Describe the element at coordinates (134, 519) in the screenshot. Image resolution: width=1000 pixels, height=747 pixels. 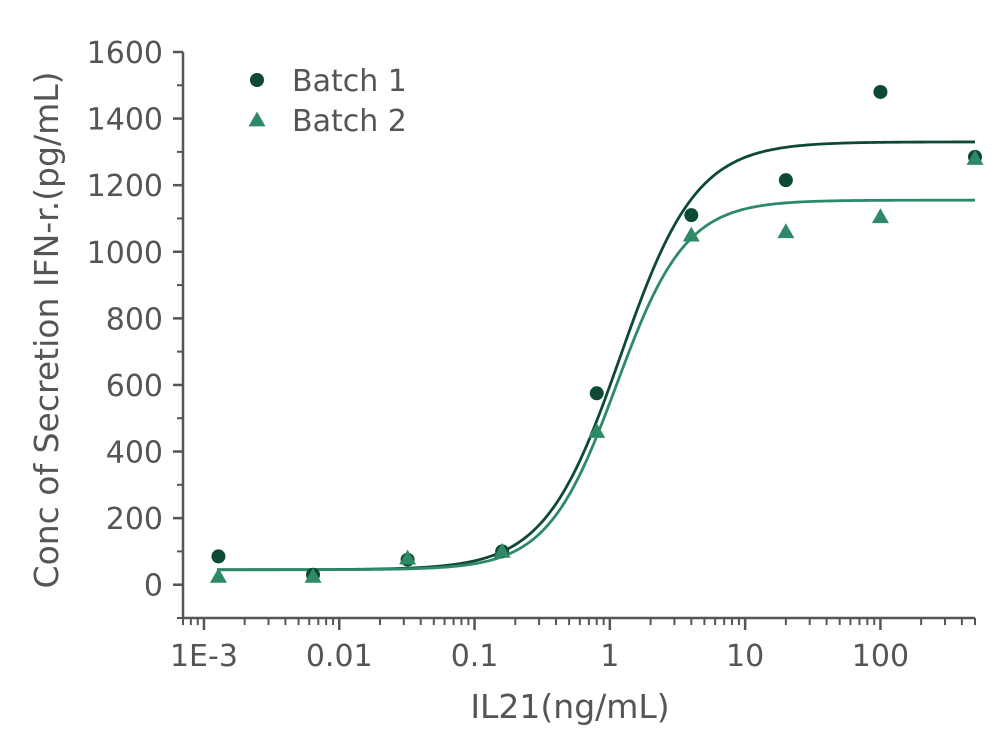
I see `y-tick-label: 200` at that location.